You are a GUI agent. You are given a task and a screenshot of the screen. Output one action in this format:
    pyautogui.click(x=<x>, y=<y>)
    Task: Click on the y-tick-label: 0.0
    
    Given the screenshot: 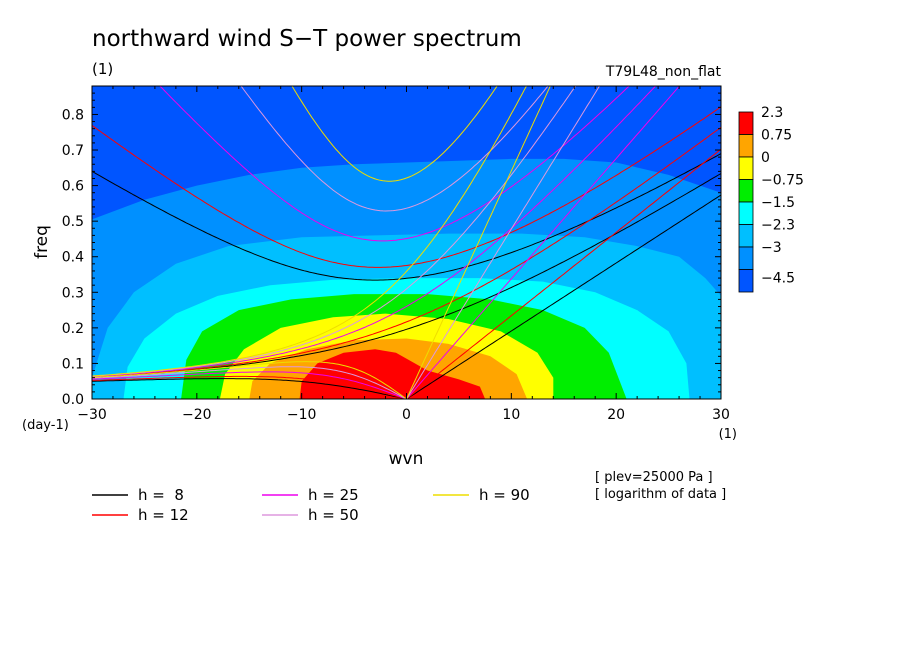 What is the action you would take?
    pyautogui.click(x=73, y=400)
    